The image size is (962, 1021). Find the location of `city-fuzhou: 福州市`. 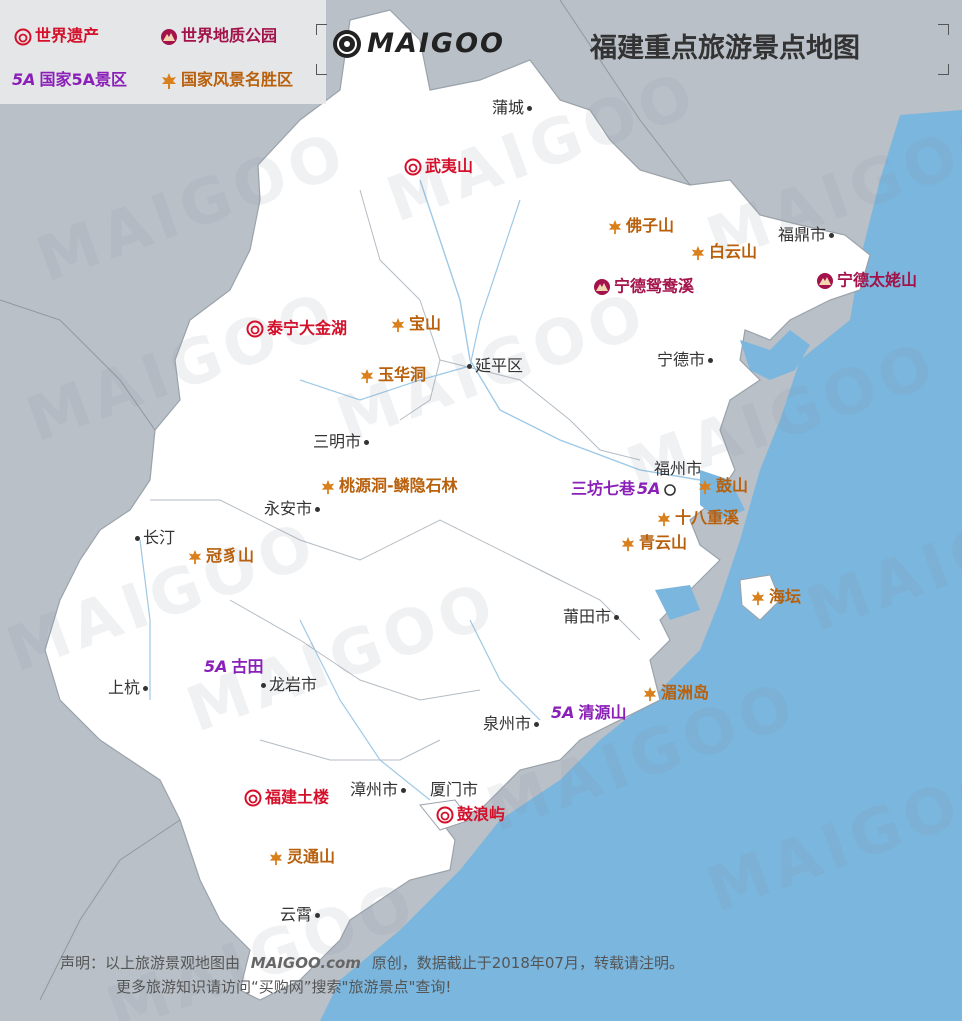

city-fuzhou: 福州市 is located at coordinates (678, 468).